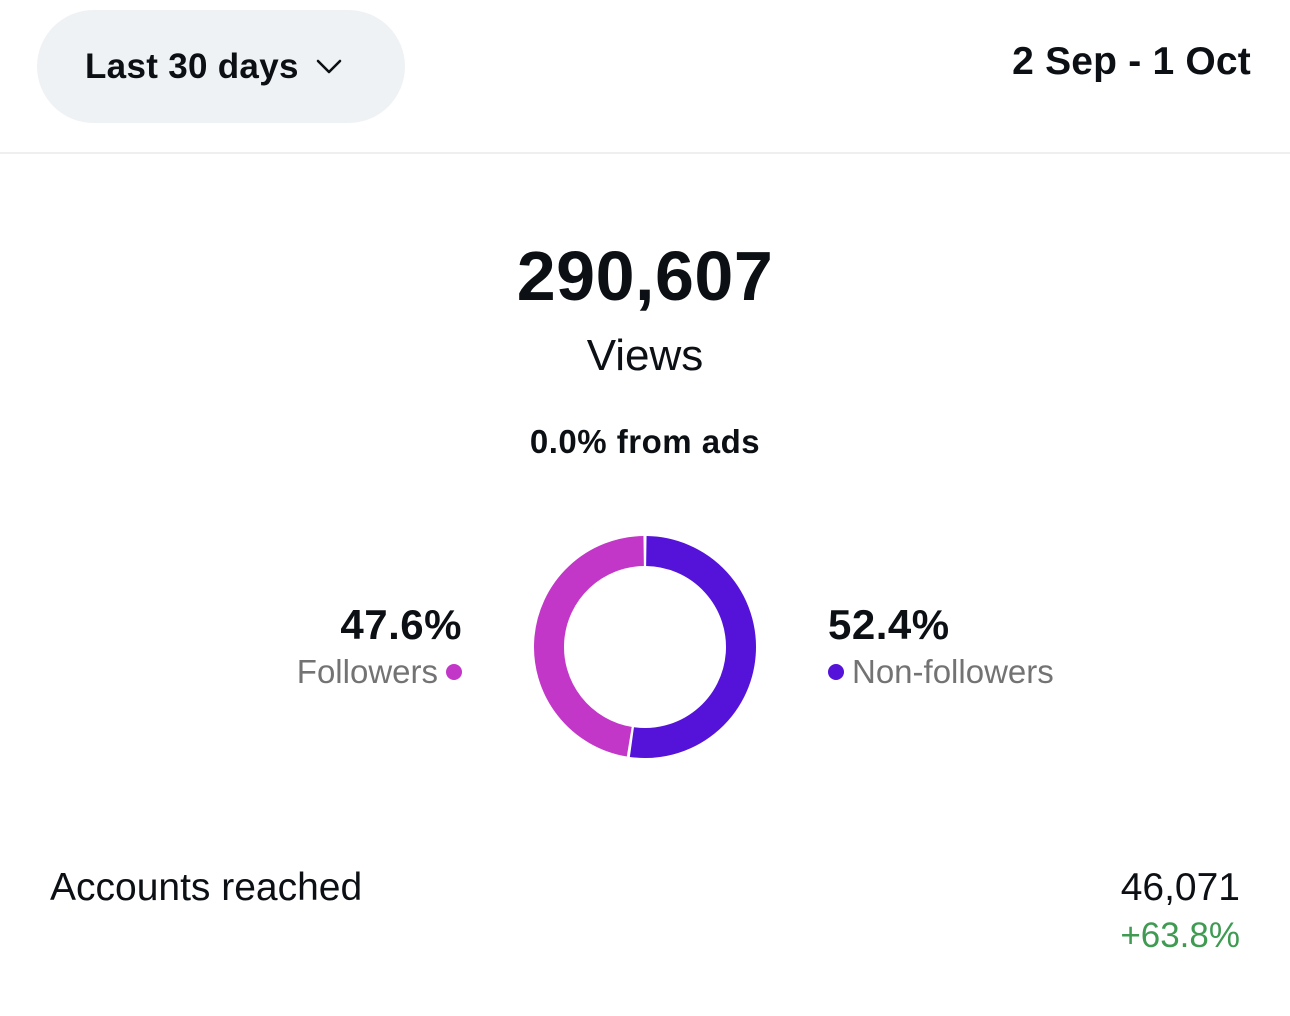  I want to click on accounts-reached-change: +63.8%, so click(1180, 935).